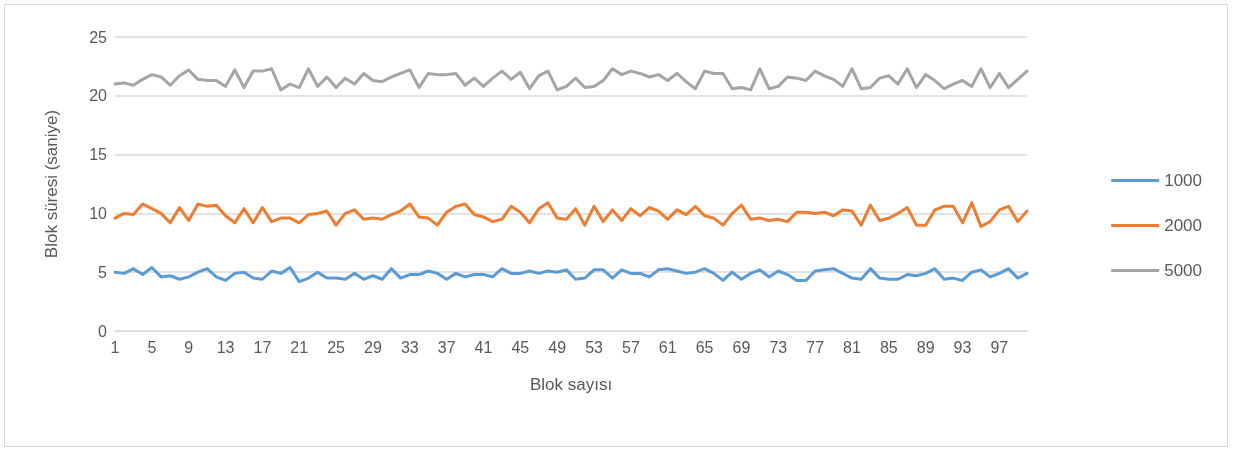 The width and height of the screenshot is (1234, 453). What do you see at coordinates (115, 347) in the screenshot?
I see `x-tick-label: 1` at bounding box center [115, 347].